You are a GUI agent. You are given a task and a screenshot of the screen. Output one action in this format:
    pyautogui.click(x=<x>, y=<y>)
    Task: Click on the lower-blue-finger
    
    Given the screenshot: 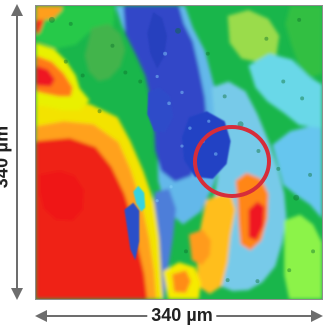 What is the action you would take?
    pyautogui.click(x=132, y=231)
    